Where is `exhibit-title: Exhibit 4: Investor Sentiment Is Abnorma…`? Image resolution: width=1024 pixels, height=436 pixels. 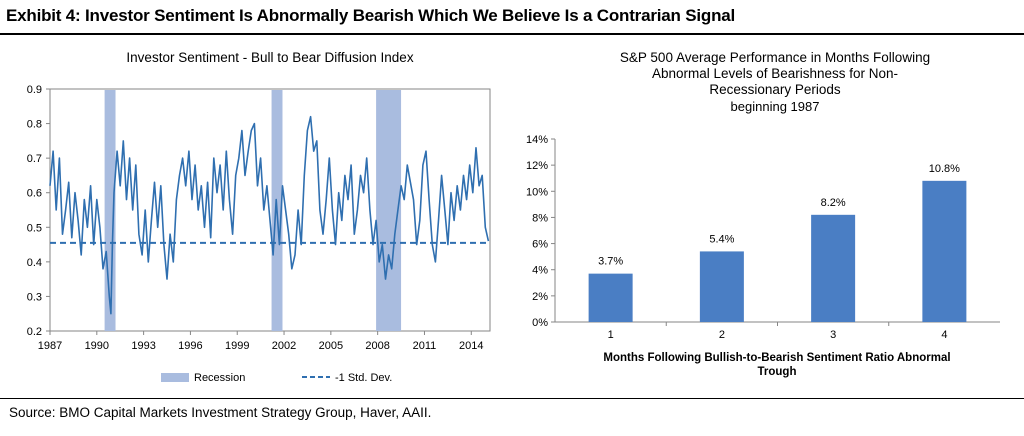
exhibit-title: Exhibit 4: Investor Sentiment Is Abnorma… is located at coordinates (371, 15).